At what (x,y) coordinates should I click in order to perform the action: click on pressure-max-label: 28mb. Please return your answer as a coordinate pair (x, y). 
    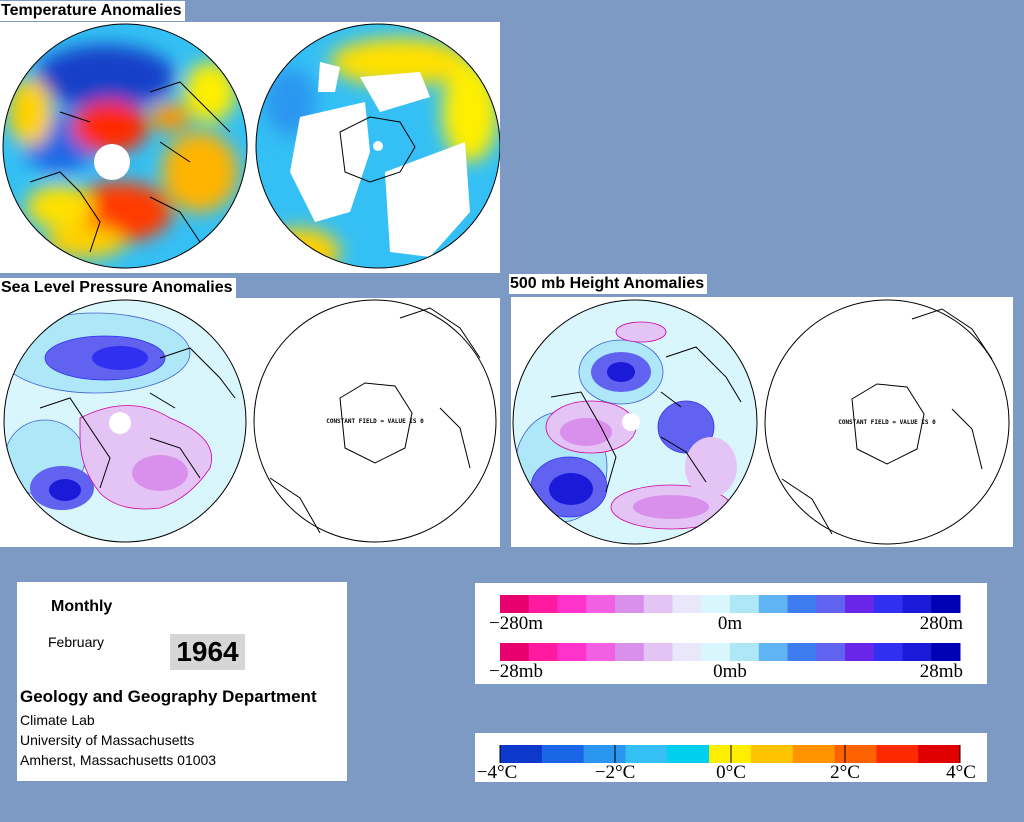
    Looking at the image, I should click on (941, 671).